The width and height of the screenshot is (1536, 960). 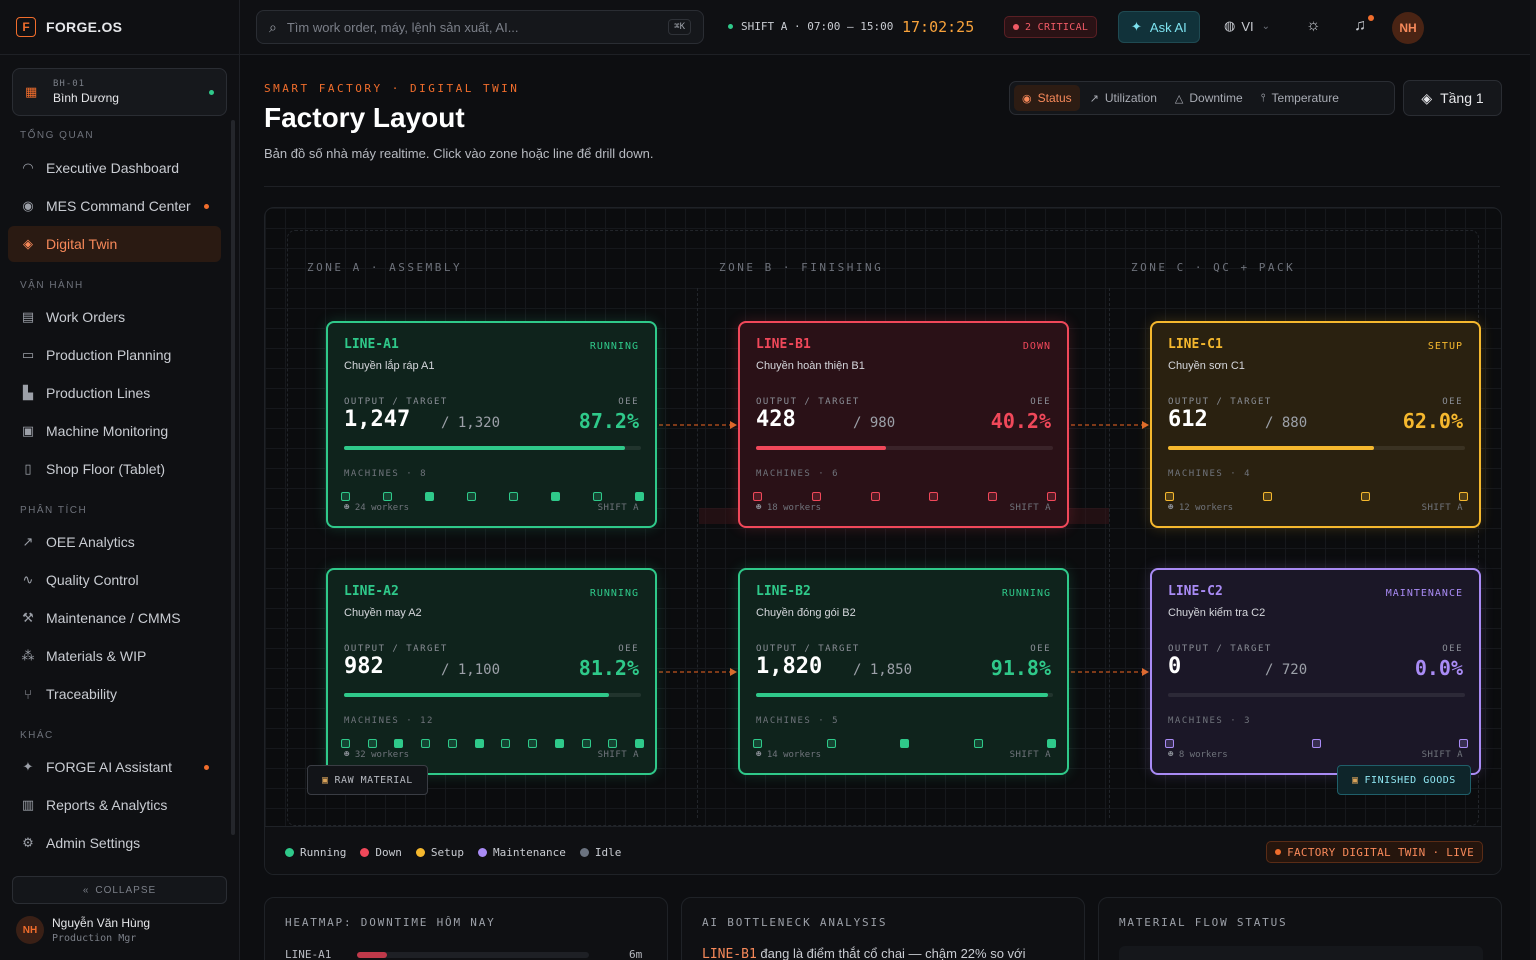 I want to click on finished-goods-tag: ▣ FINISHED GOODS, so click(x=1404, y=780).